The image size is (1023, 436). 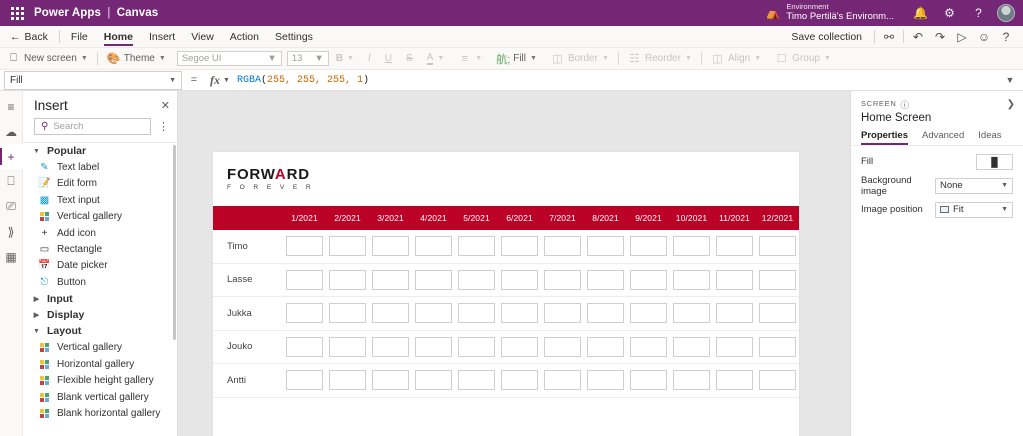 I want to click on power-automate-icon: ⟫, so click(x=11, y=231).